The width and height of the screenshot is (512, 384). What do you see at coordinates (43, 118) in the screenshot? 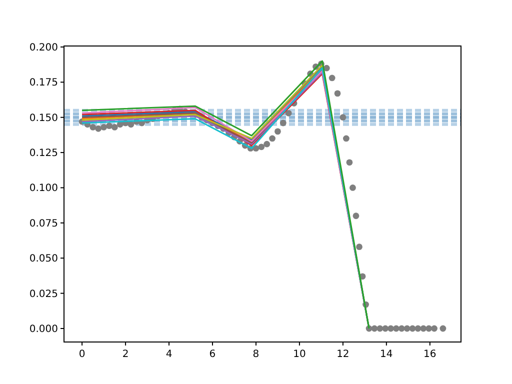
I see `y-tick-label: 0.150` at bounding box center [43, 118].